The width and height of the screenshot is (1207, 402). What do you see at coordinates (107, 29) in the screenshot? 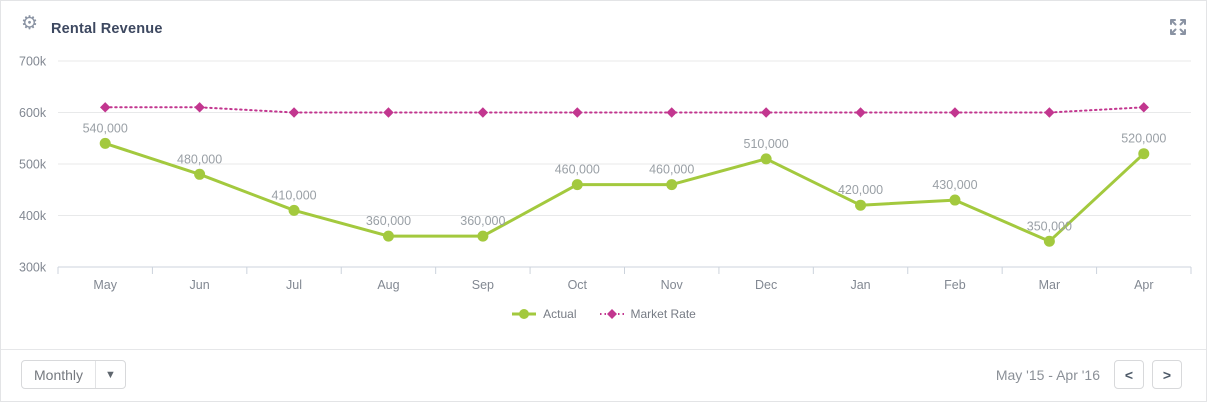
I see `page-title: Rental Revenue` at bounding box center [107, 29].